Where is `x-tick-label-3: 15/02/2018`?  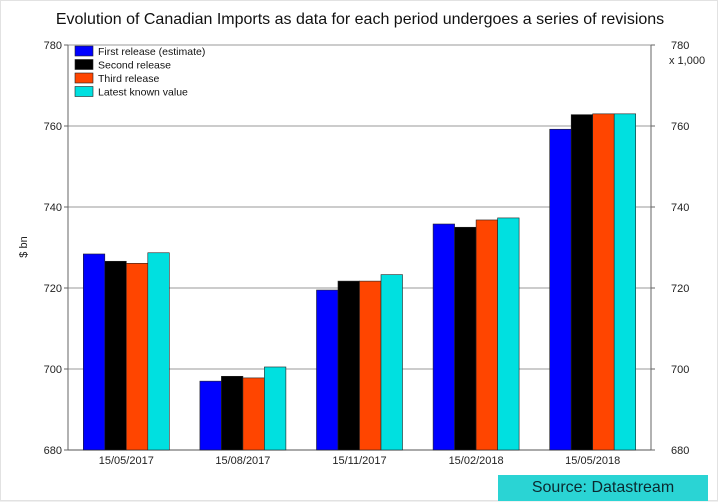
x-tick-label-3: 15/02/2018 is located at coordinates (476, 461).